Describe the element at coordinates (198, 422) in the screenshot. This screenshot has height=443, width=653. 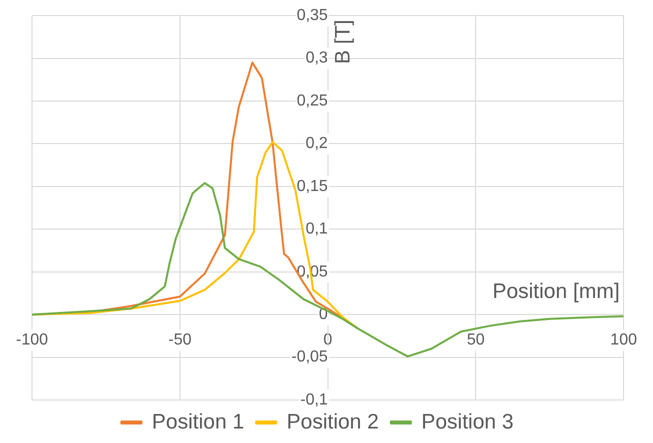
I see `legend-label: Position 1` at that location.